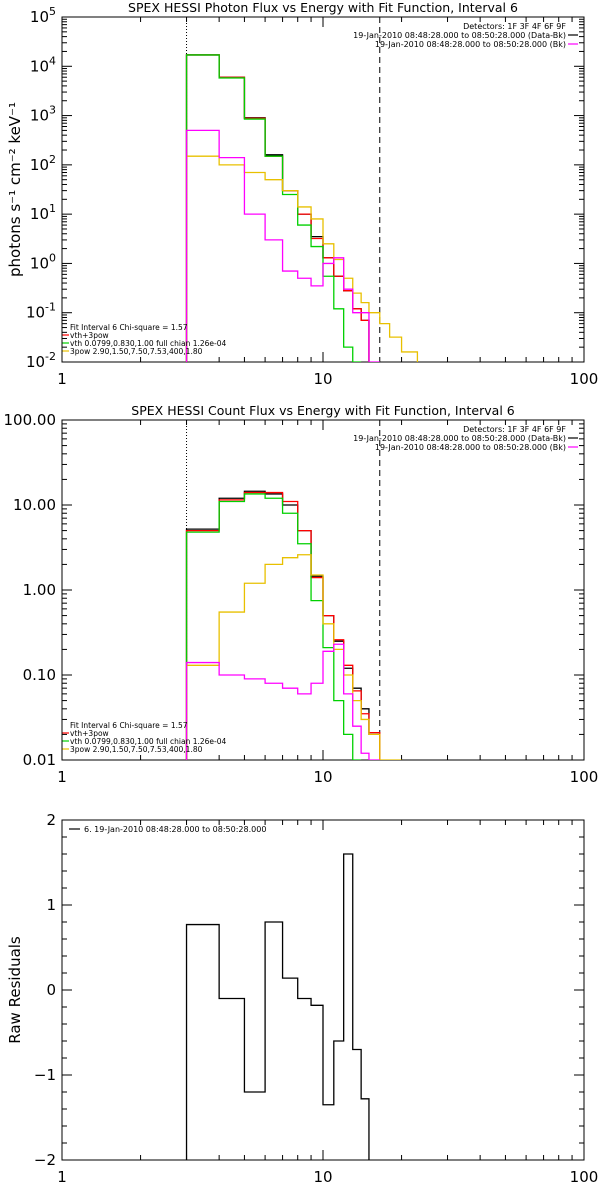  What do you see at coordinates (45, 1075) in the screenshot?
I see `y-tick-label: −1` at bounding box center [45, 1075].